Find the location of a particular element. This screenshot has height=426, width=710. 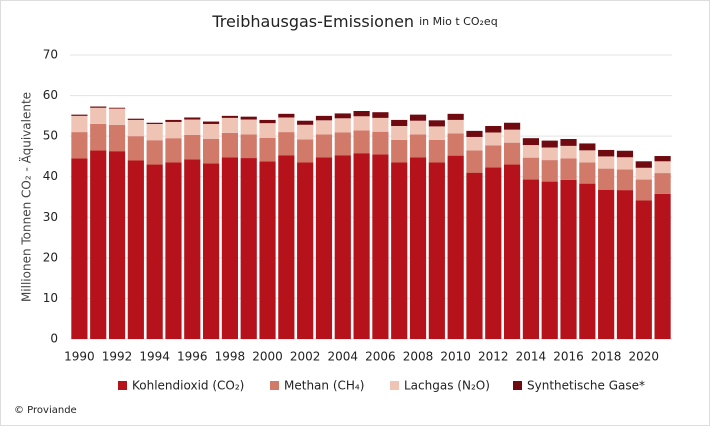

source: © Proviande is located at coordinates (45, 410).